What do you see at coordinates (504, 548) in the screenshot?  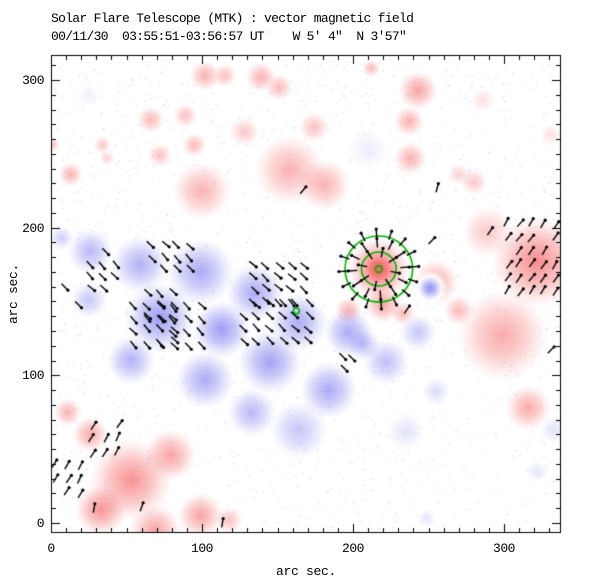 I see `x-tick-label: 300` at bounding box center [504, 548].